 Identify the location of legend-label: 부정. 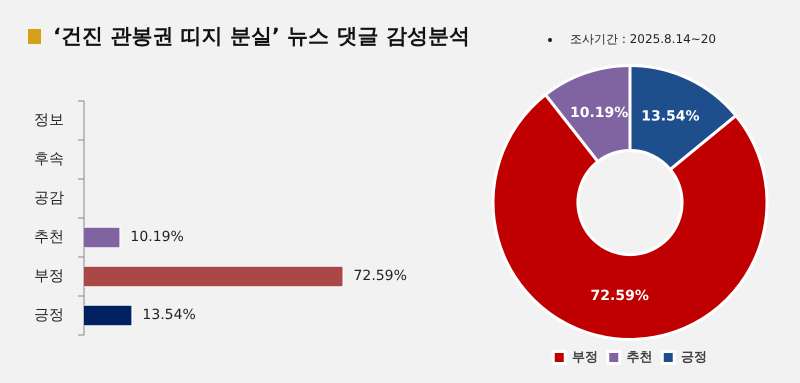
(585, 357).